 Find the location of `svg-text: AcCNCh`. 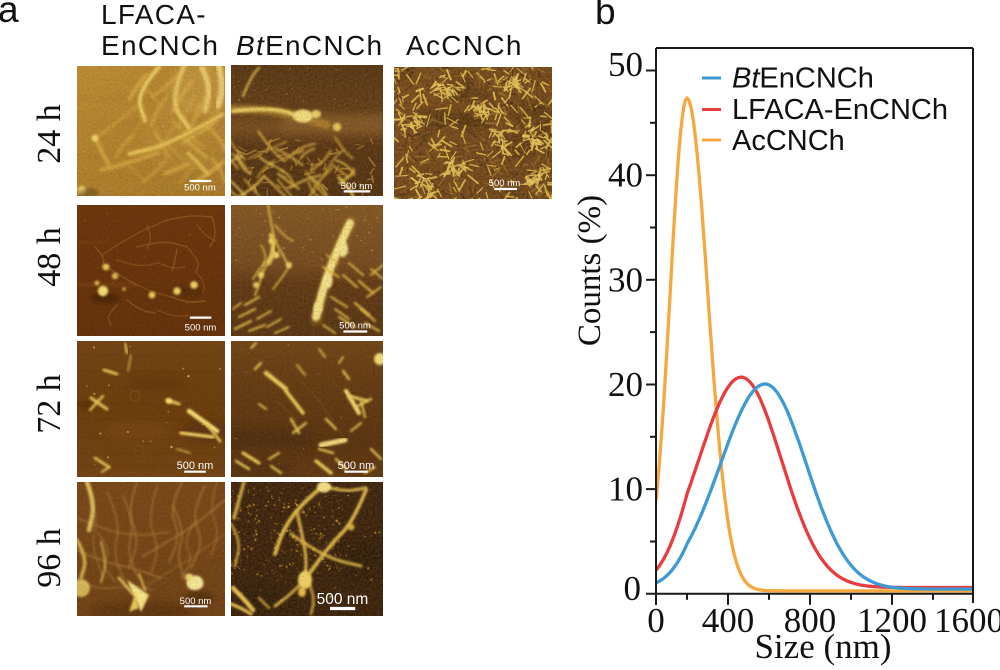

svg-text: AcCNCh is located at coordinates (788, 141).